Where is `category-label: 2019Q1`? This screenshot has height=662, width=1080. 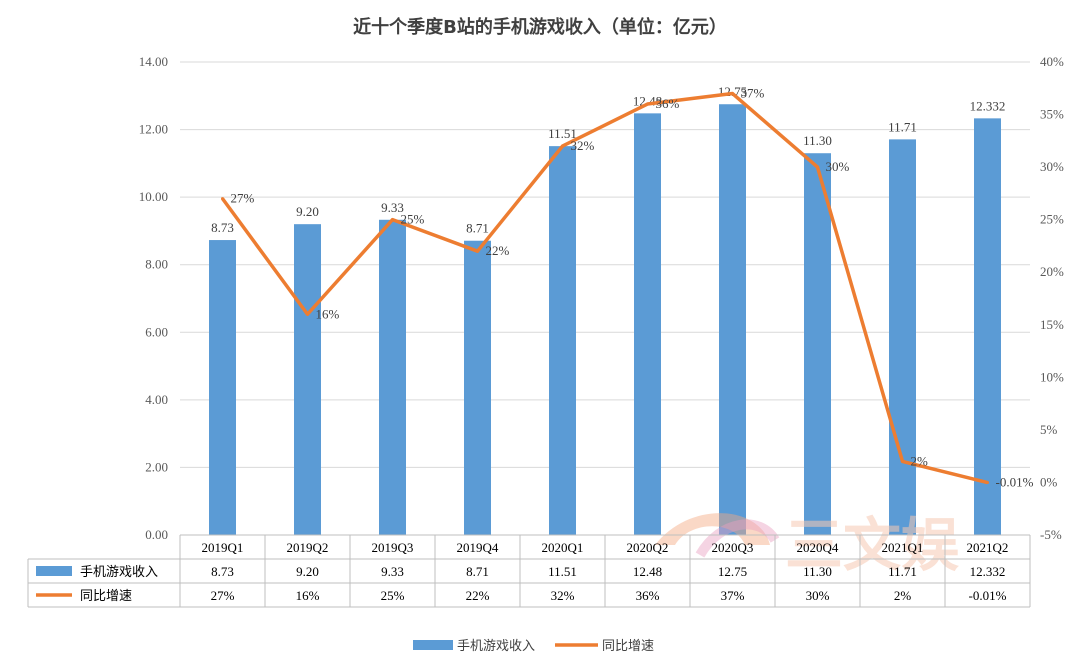
category-label: 2019Q1 is located at coordinates (223, 547).